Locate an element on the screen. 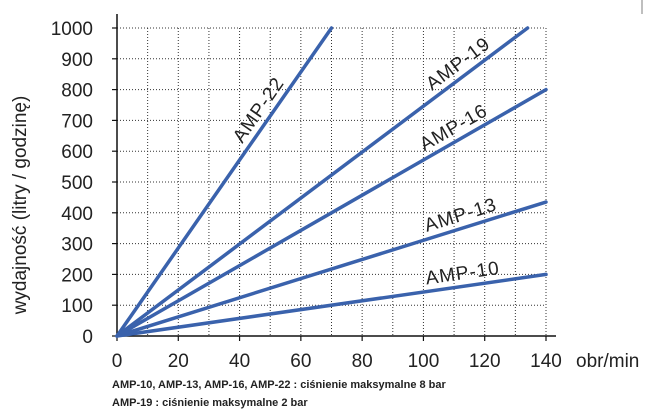 Image resolution: width=646 pixels, height=418 pixels. x-tick-label-0: 0 is located at coordinates (117, 361).